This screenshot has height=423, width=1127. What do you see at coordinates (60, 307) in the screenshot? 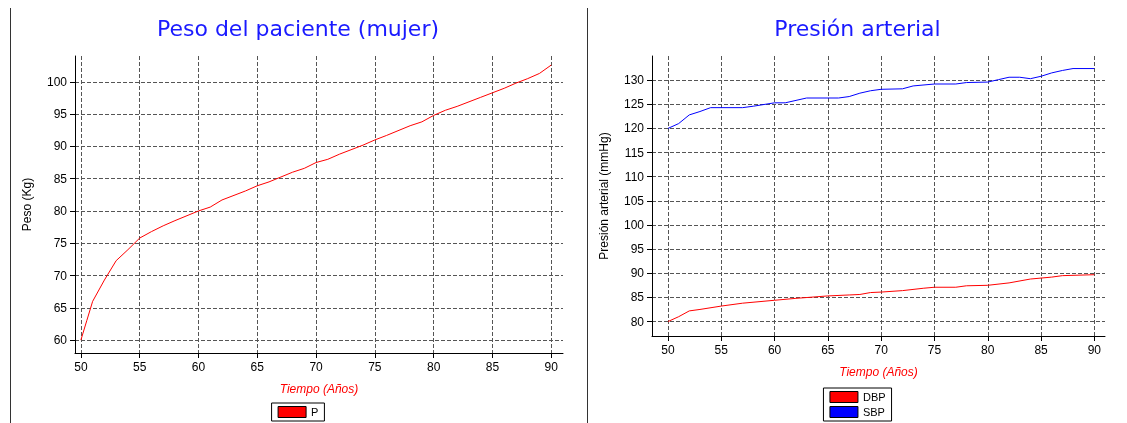
I see `y-tick-label: 65` at bounding box center [60, 307].